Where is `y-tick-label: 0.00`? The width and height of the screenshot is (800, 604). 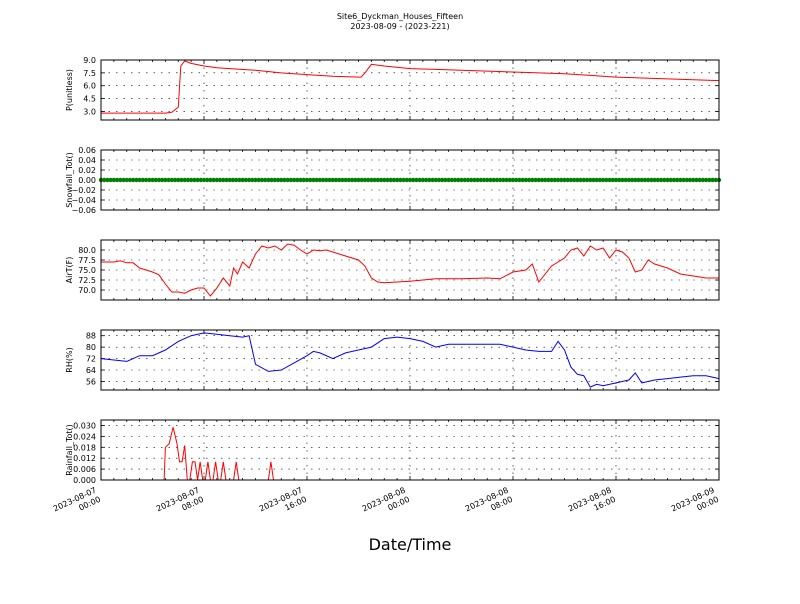 y-tick-label: 0.00 is located at coordinates (87, 180).